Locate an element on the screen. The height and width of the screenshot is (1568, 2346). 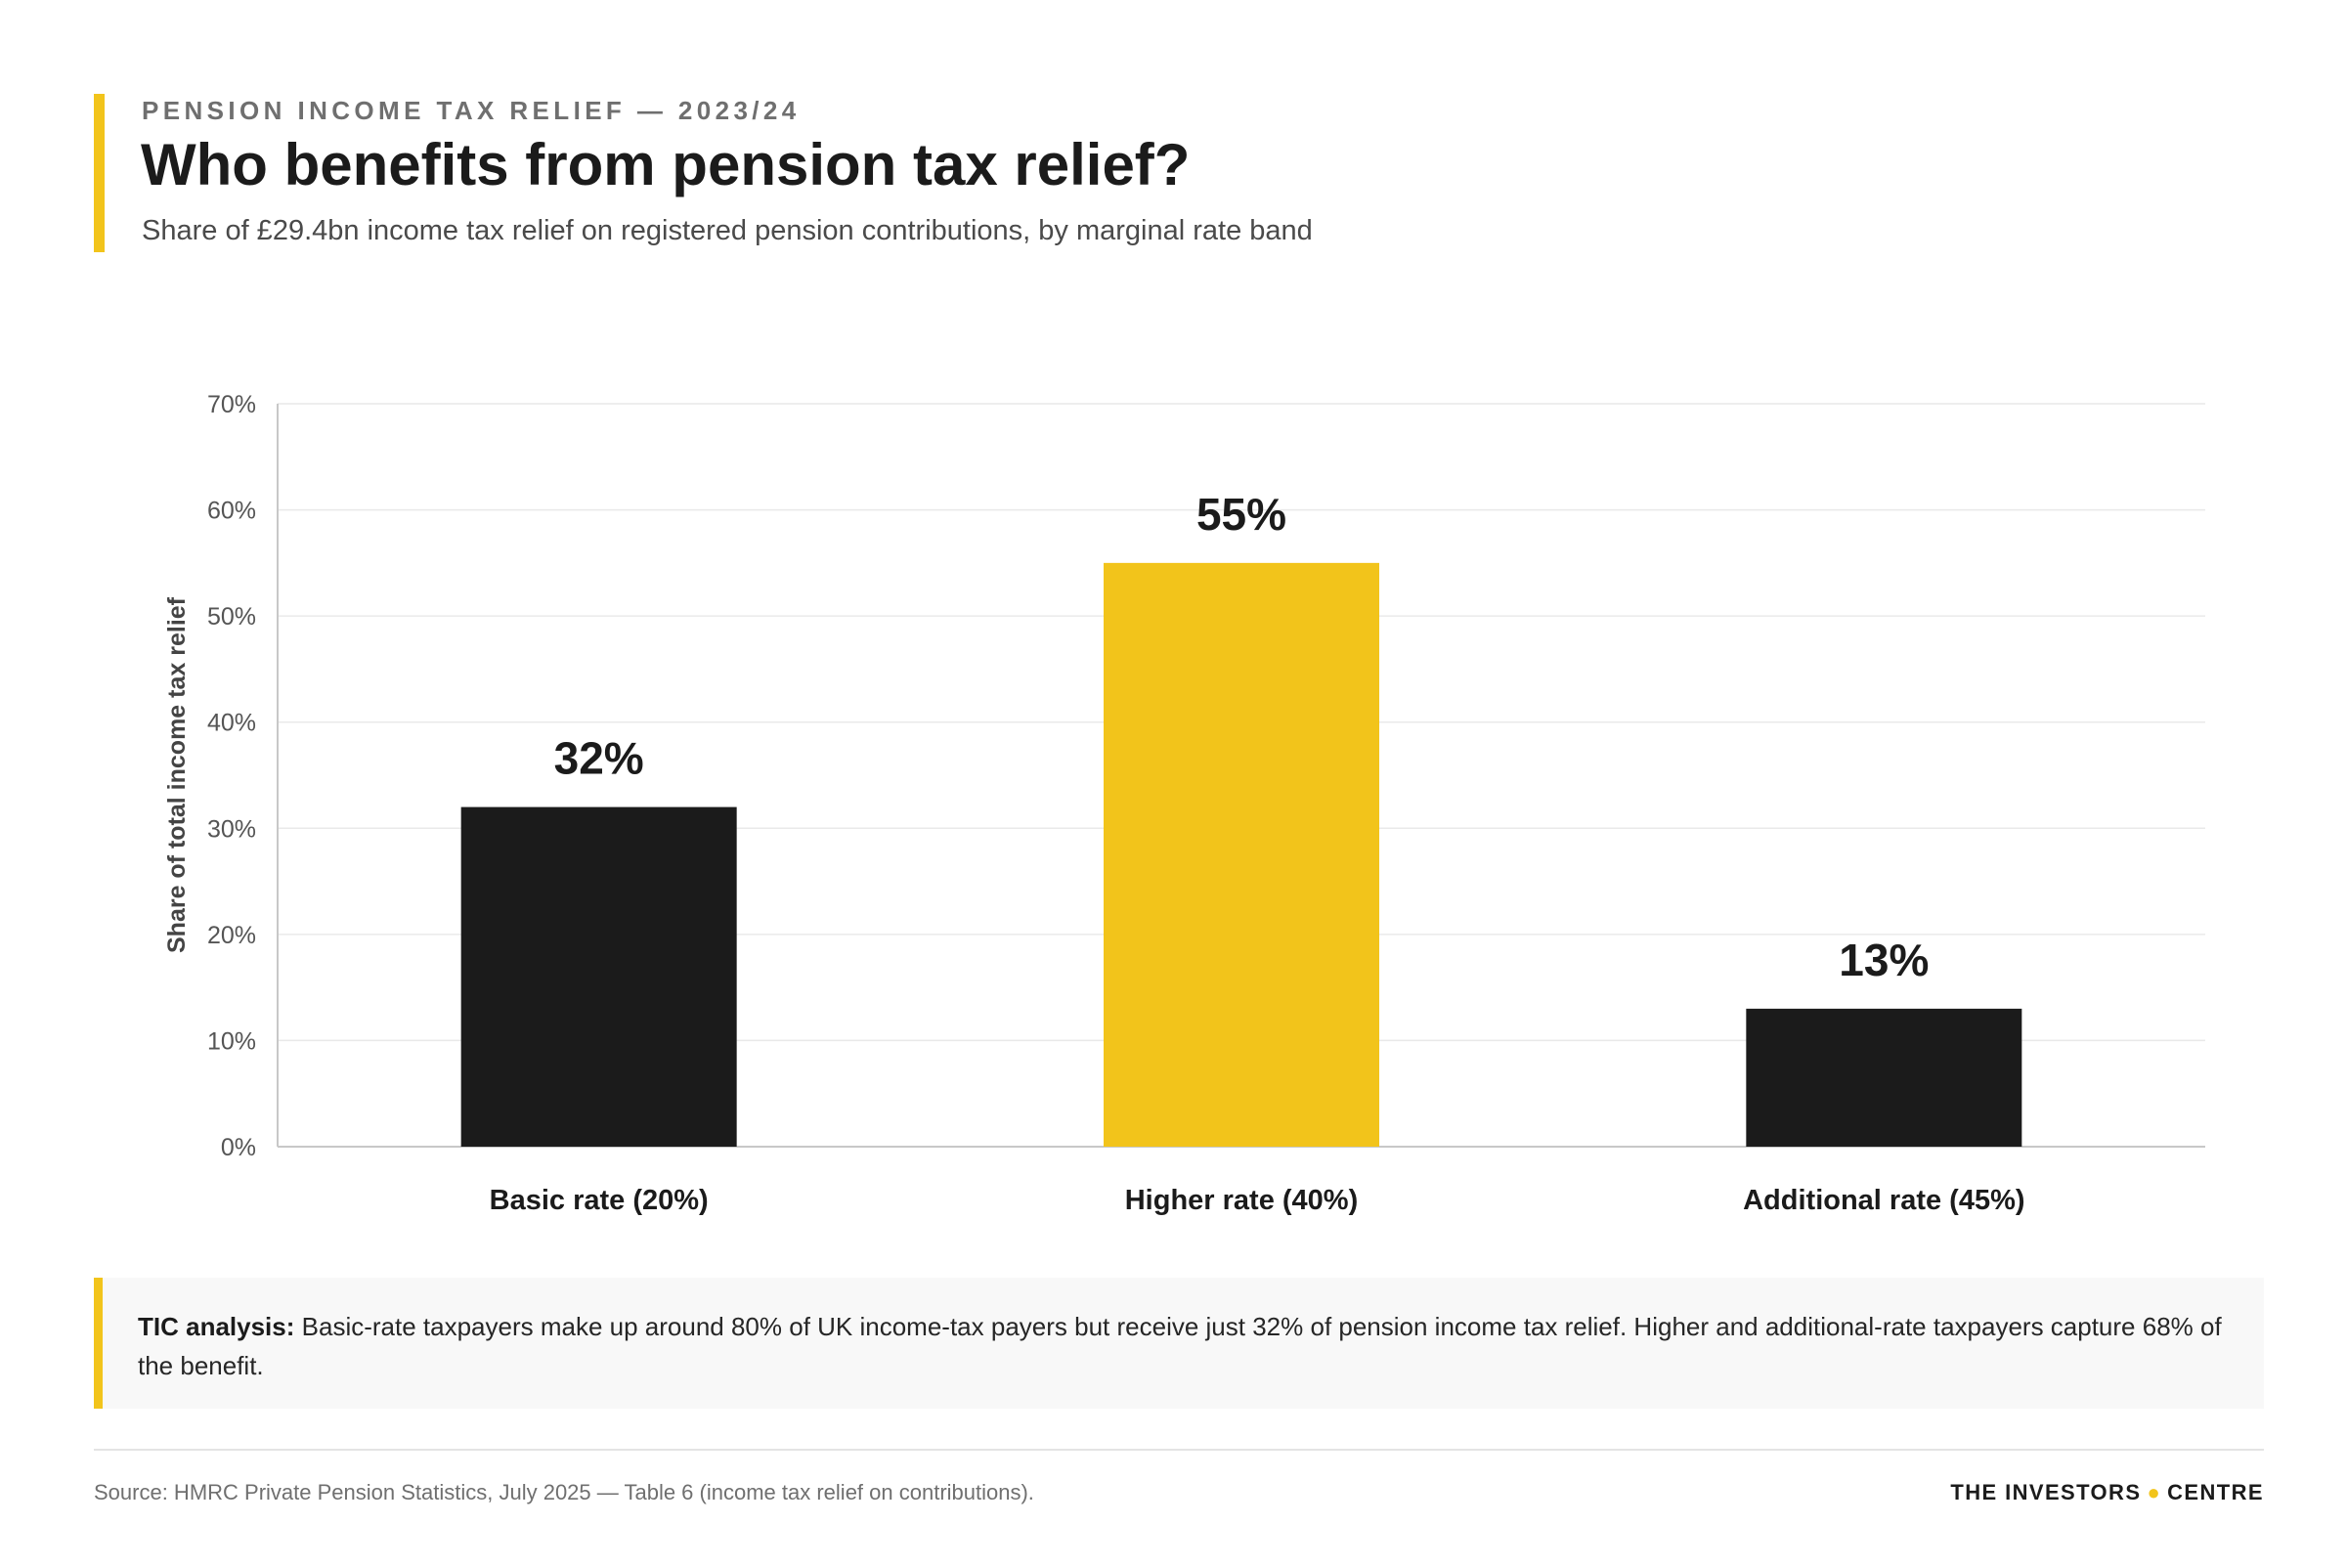
brand-logo: THE INVESTORS ● CENTRE is located at coordinates (2107, 1492).